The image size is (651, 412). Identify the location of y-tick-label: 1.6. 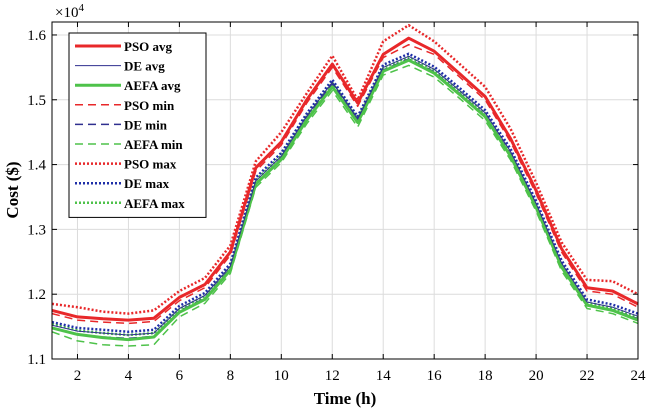
(36, 36).